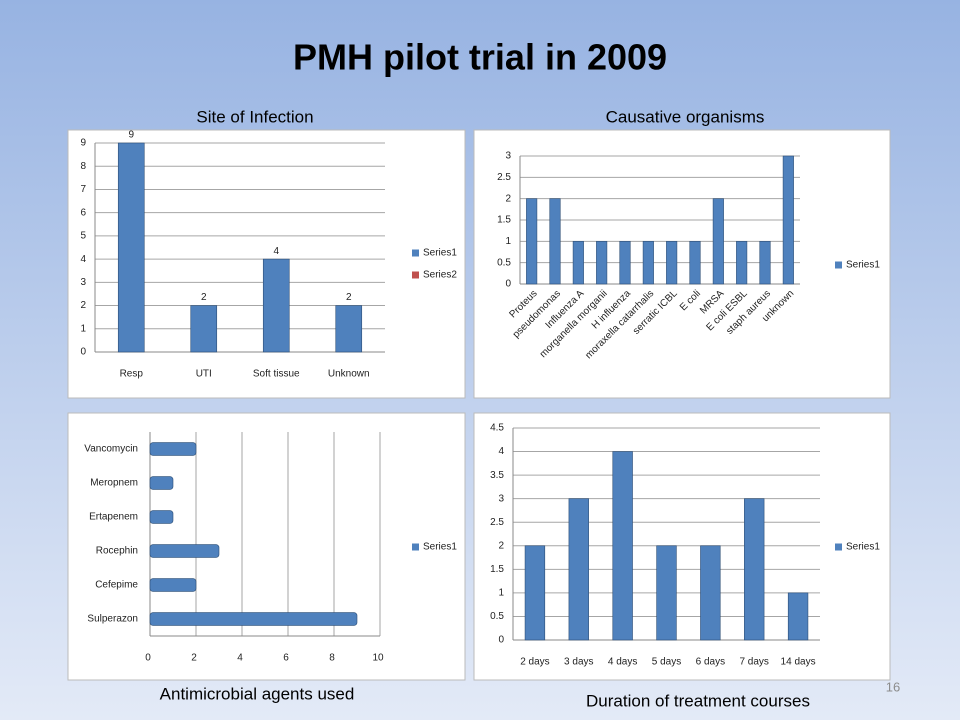  Describe the element at coordinates (117, 551) in the screenshot. I see `y-tick-label: Rocephin` at that location.